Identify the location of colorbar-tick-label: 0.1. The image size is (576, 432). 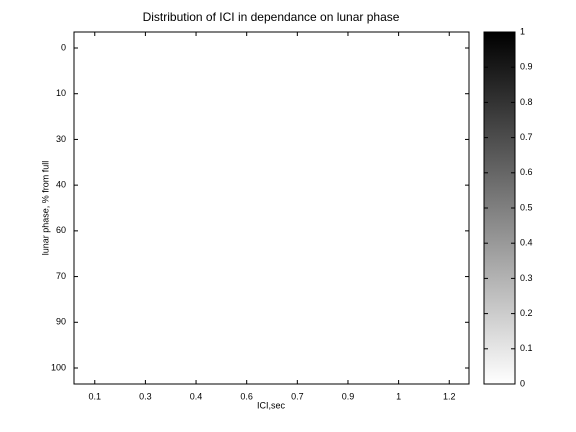
(526, 348).